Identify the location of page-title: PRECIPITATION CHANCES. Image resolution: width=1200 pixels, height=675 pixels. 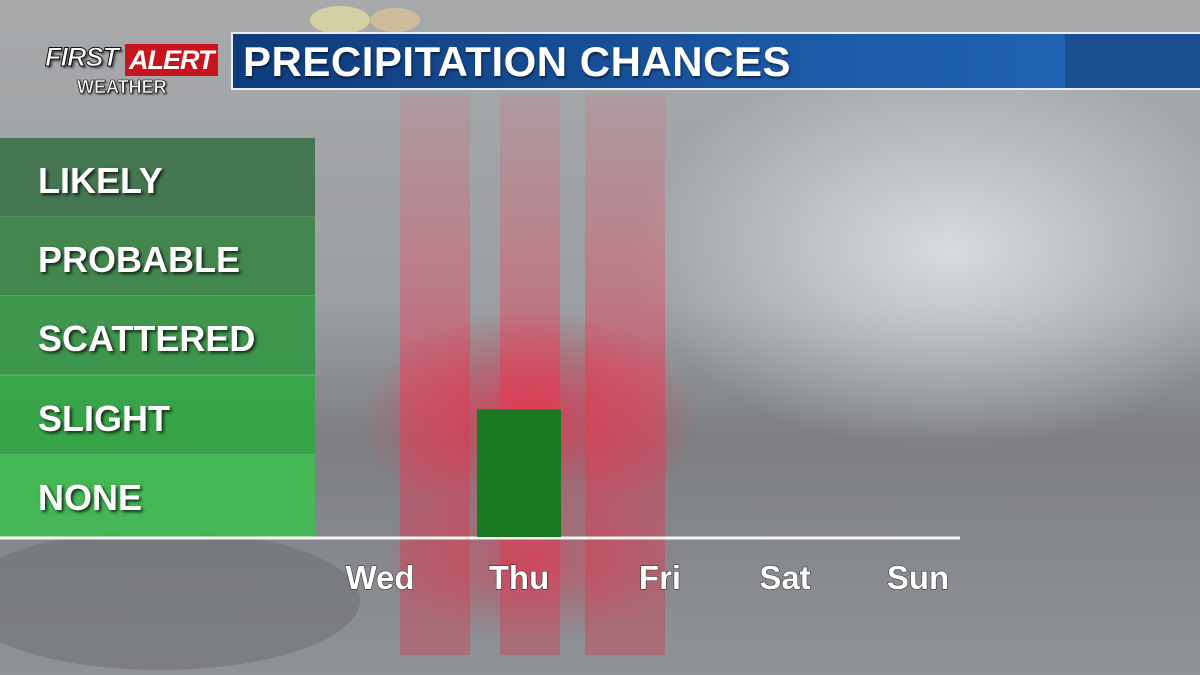
(517, 61).